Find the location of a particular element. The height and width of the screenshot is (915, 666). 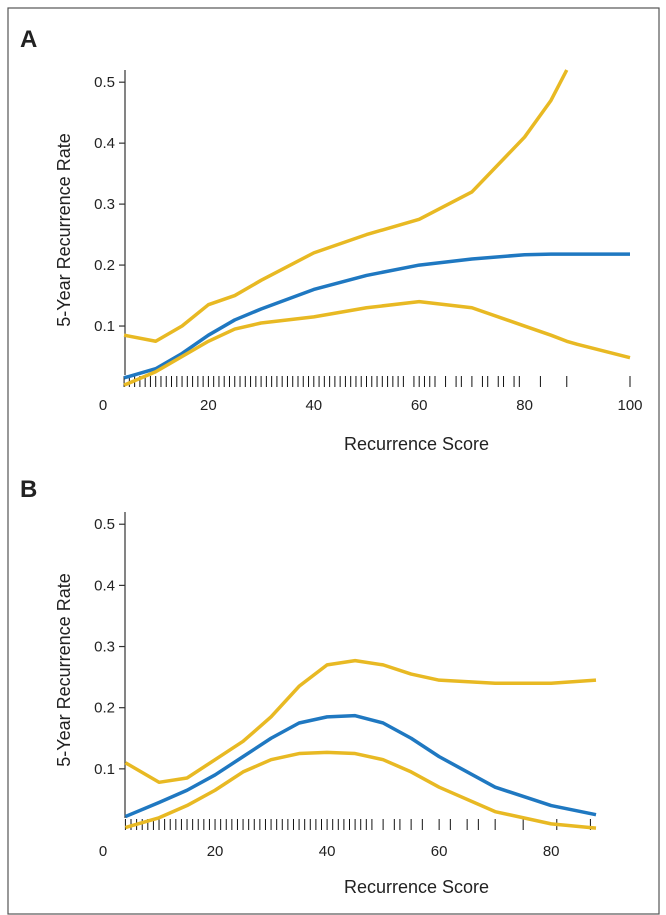

panel-label: A is located at coordinates (28, 39).